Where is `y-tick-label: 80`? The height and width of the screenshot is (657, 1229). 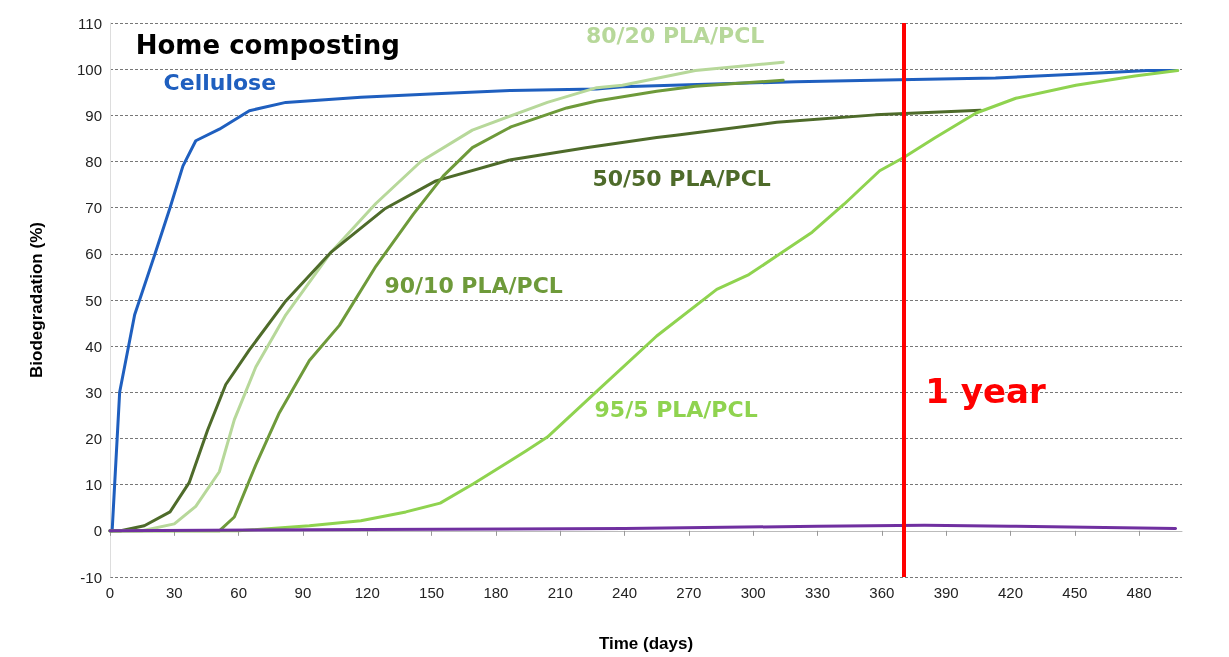 y-tick-label: 80 is located at coordinates (93, 161).